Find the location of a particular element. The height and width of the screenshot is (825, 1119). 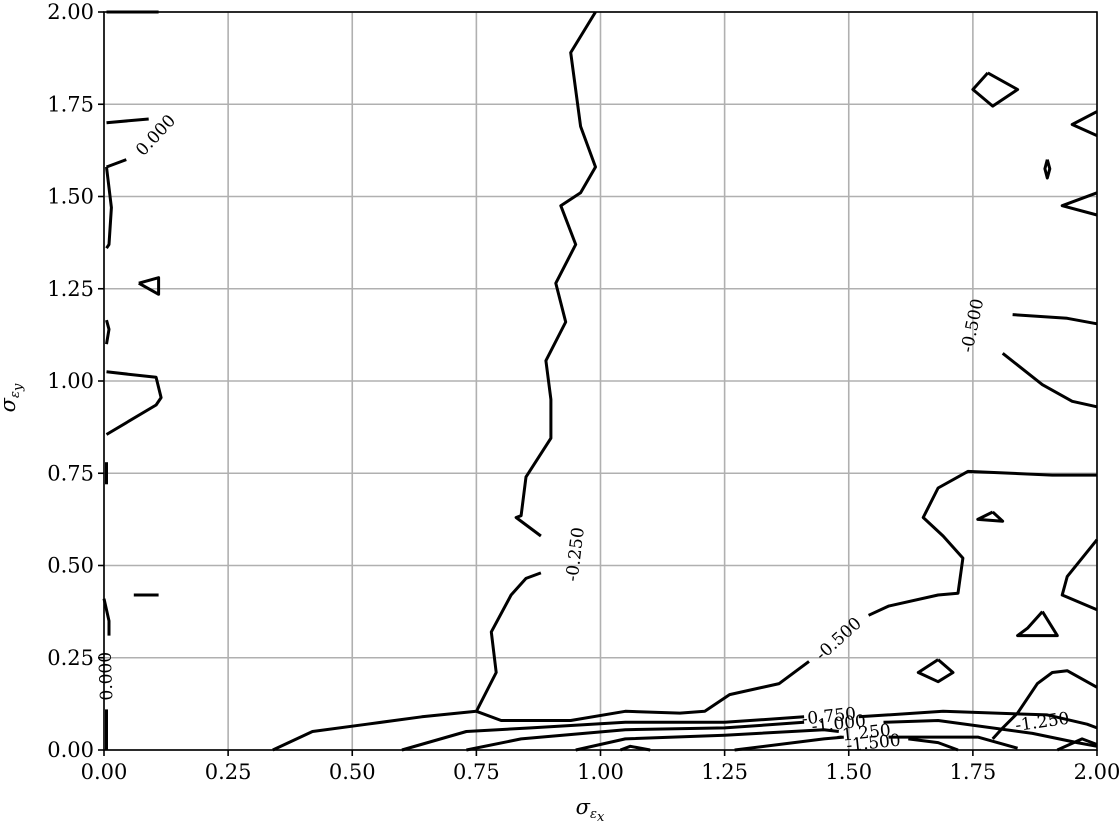

y-axis-label-group: σεy is located at coordinates (13, 397).